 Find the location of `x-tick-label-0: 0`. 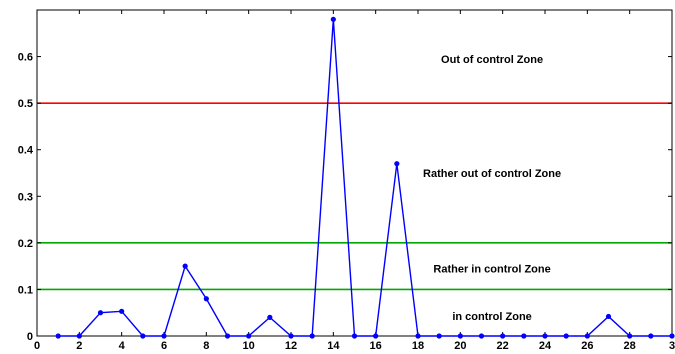

x-tick-label-0: 0 is located at coordinates (37, 346).